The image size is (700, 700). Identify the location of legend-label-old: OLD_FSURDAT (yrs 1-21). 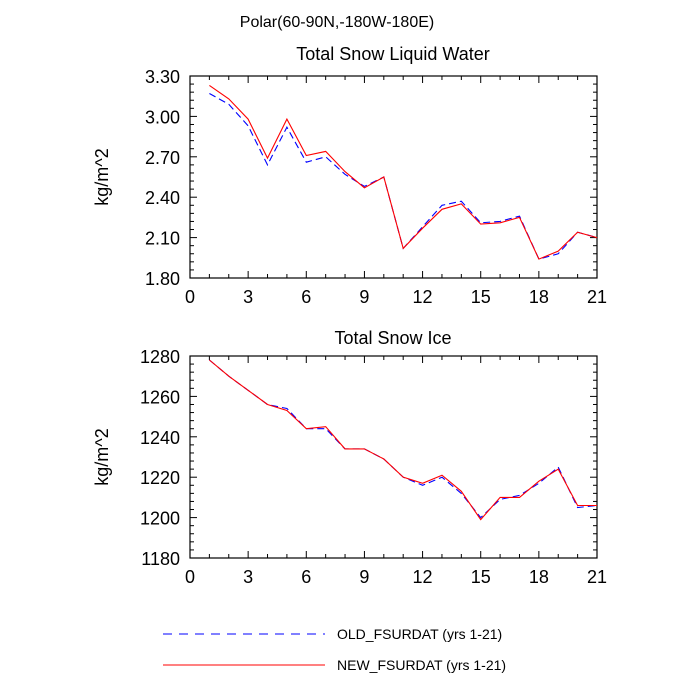
(419, 634).